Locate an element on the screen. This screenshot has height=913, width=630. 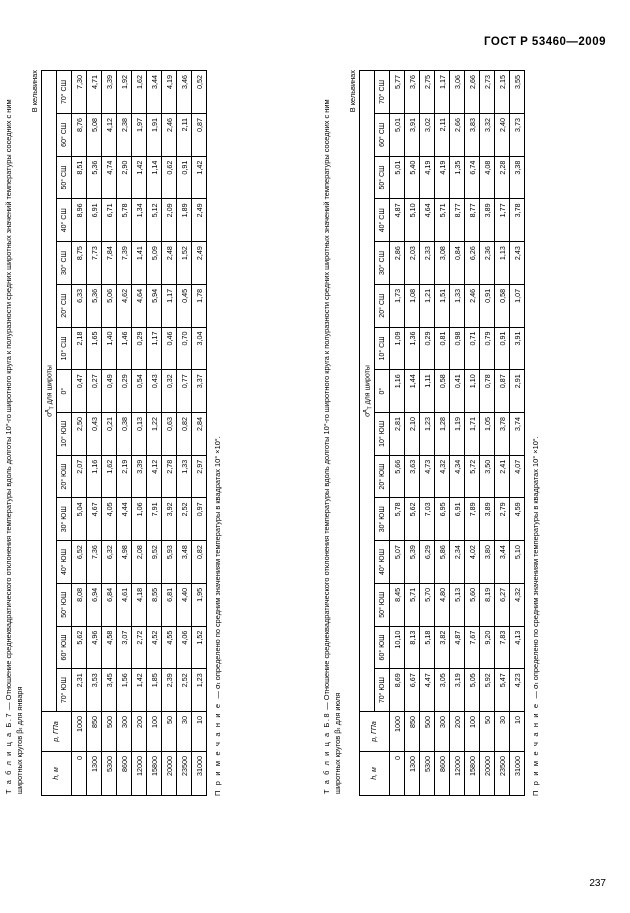
cell-value: 2,10 is located at coordinates (412, 434).